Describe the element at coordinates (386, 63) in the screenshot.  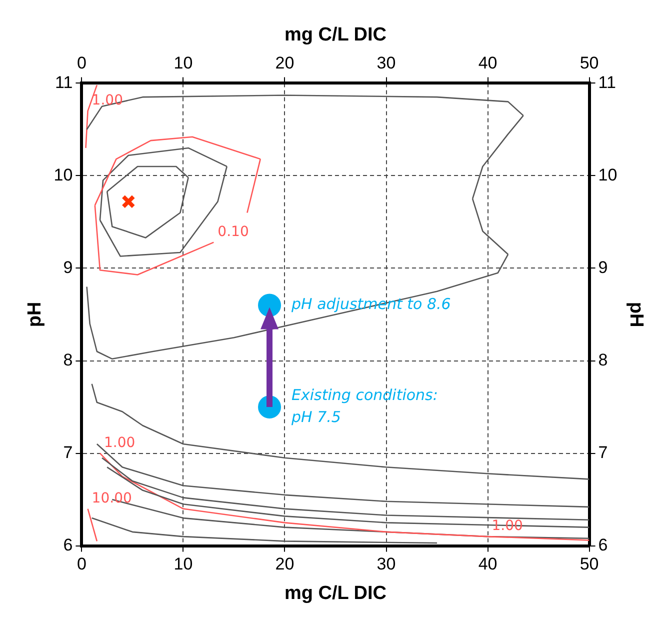
I see `x2-tick-label: 30` at that location.